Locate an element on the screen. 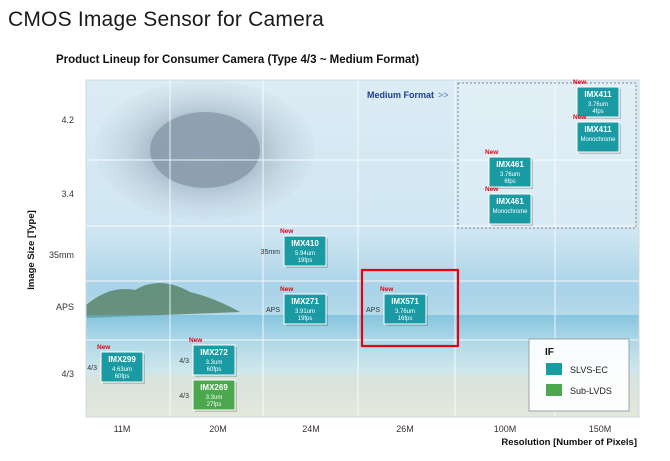  sensor-chip-imx411: IMX411 Monochrome New is located at coordinates (597, 134).